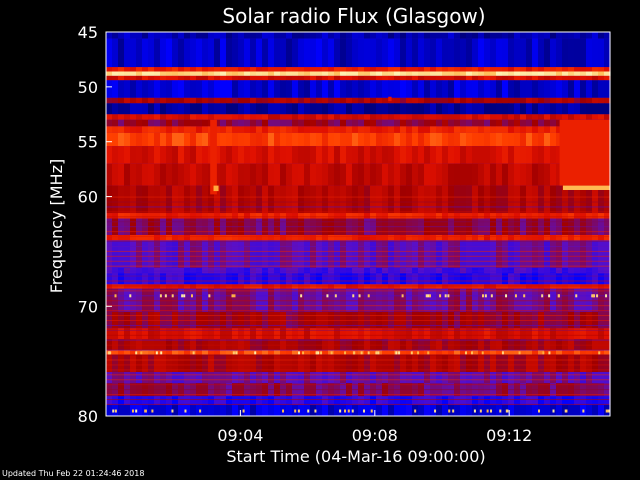 The height and width of the screenshot is (480, 640). What do you see at coordinates (358, 279) in the screenshot?
I see `frequency-band` at bounding box center [358, 279].